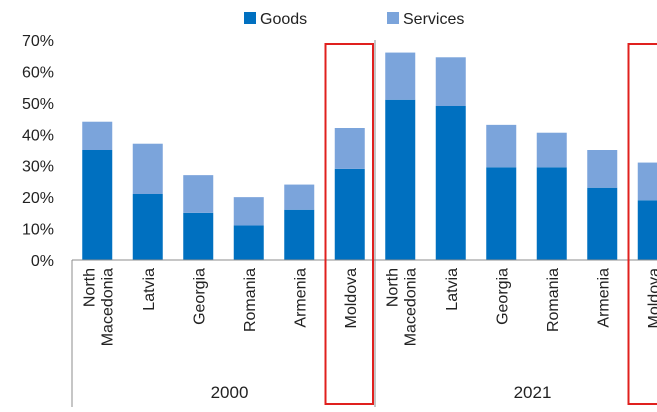 This screenshot has width=657, height=412. What do you see at coordinates (299, 197) in the screenshot?
I see `bar-services-2000-armenia` at bounding box center [299, 197].